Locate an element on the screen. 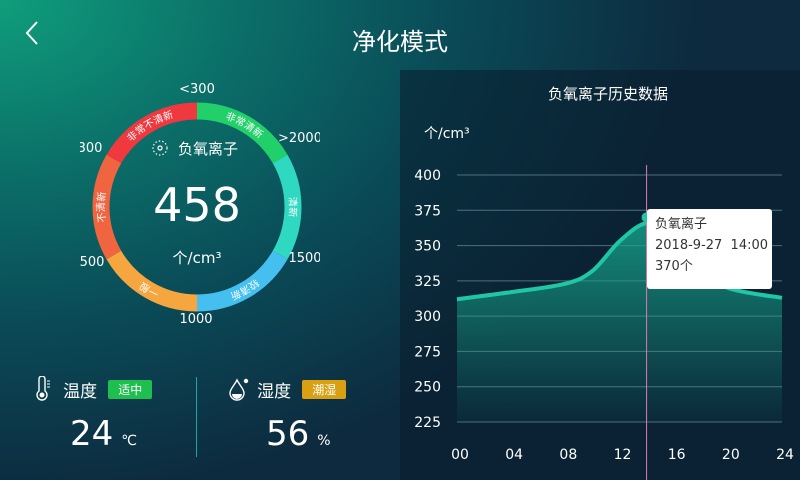  gauge-boundary: 500 is located at coordinates (92, 262).